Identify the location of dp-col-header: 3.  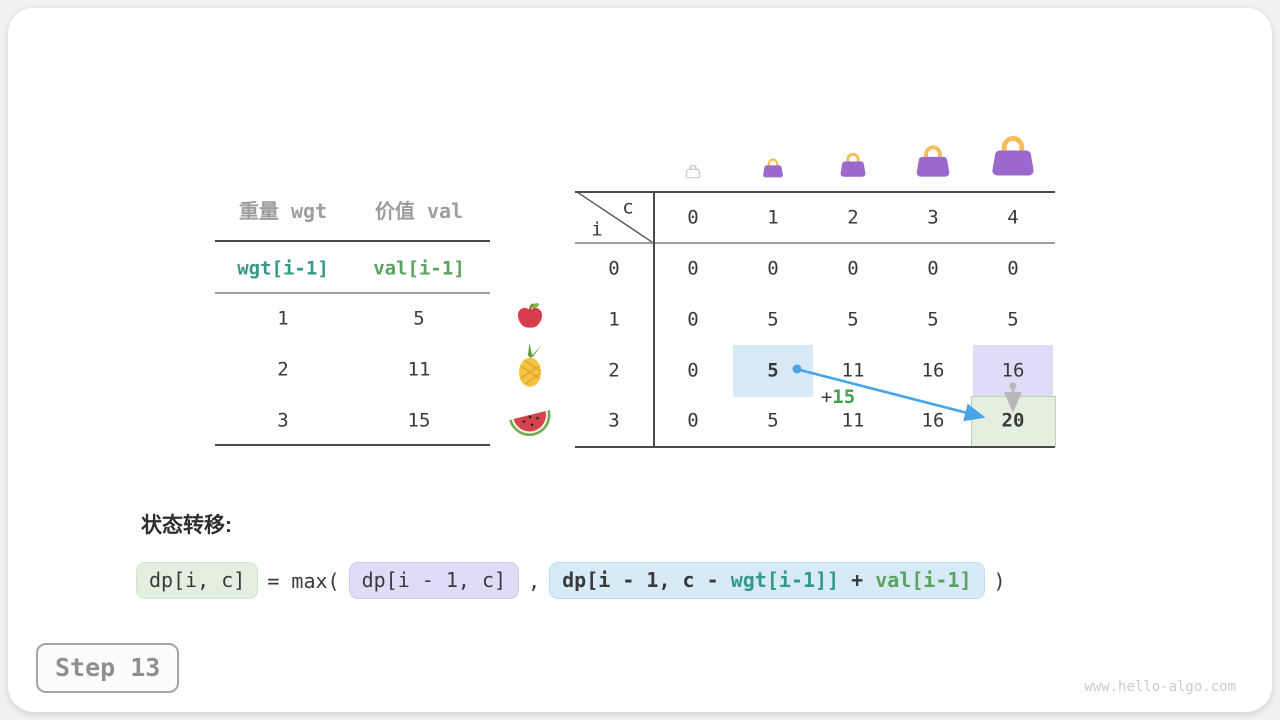
(933, 217).